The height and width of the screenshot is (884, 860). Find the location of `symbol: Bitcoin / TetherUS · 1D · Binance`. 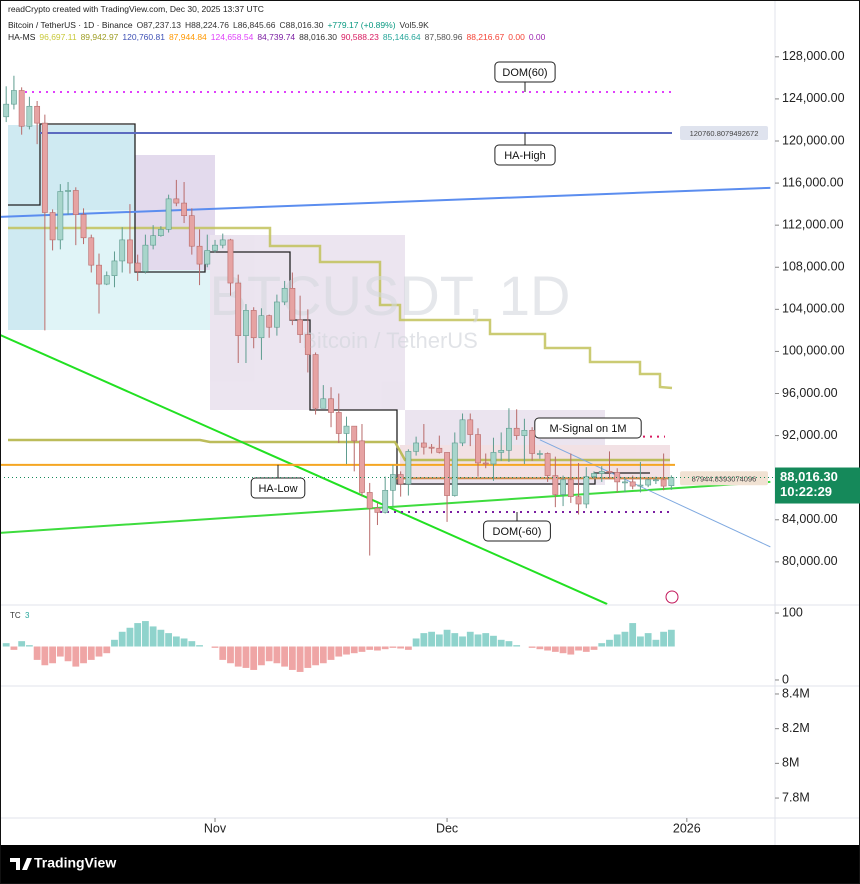

symbol: Bitcoin / TetherUS · 1D · Binance is located at coordinates (70, 25).